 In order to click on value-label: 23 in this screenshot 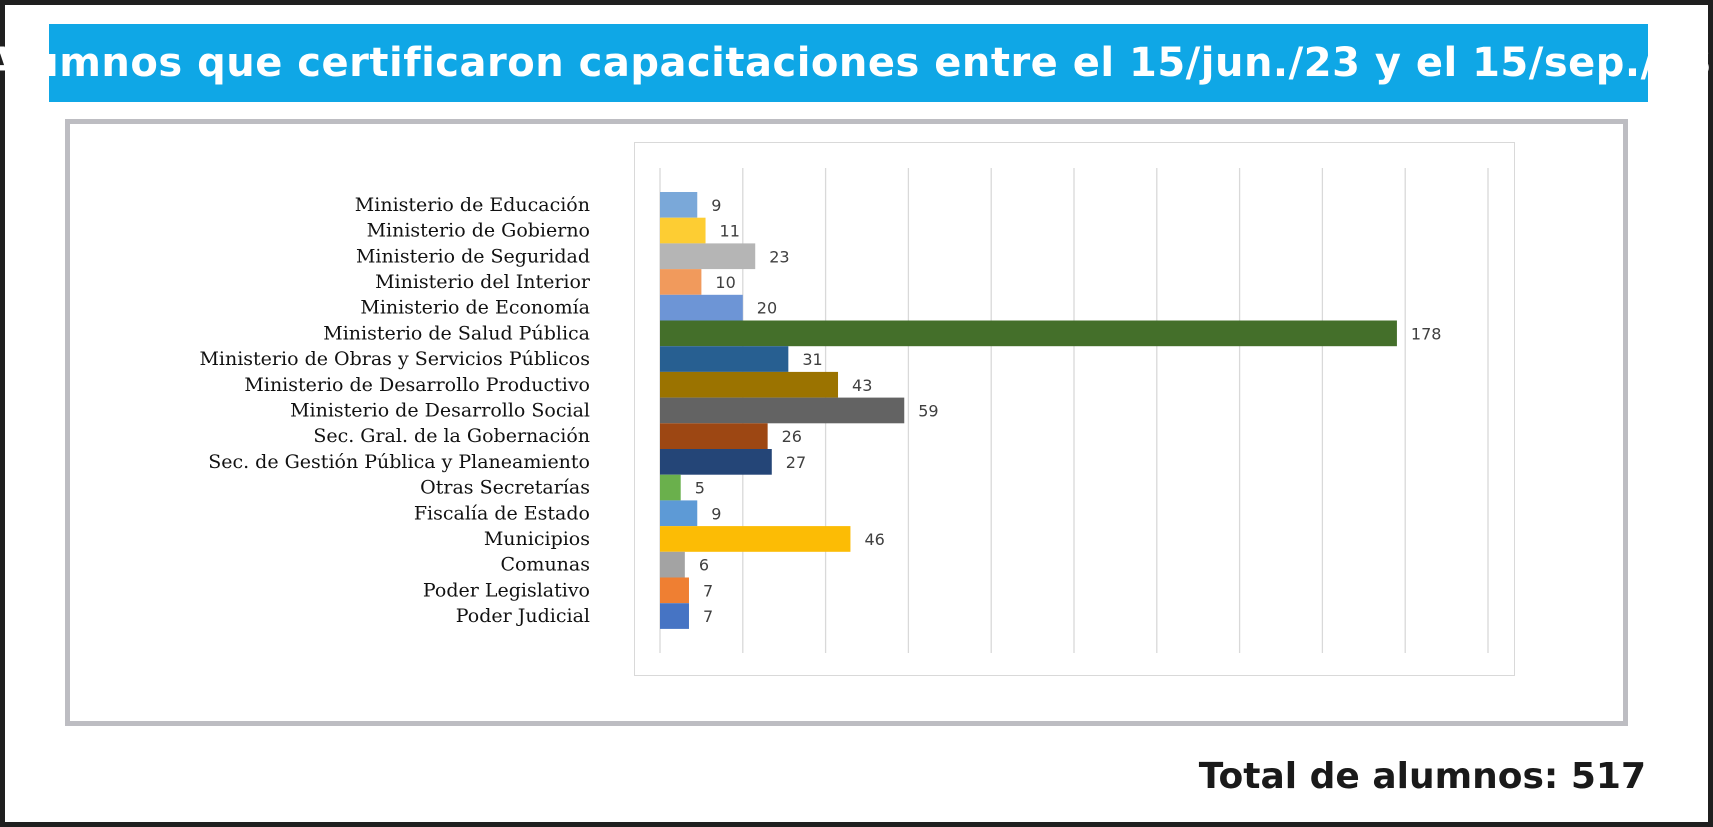, I will do `click(779, 256)`.